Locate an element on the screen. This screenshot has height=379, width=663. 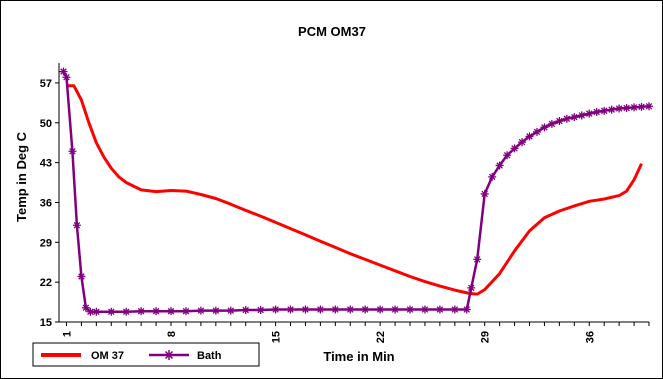
y-tick-label: 36 is located at coordinates (46, 203).